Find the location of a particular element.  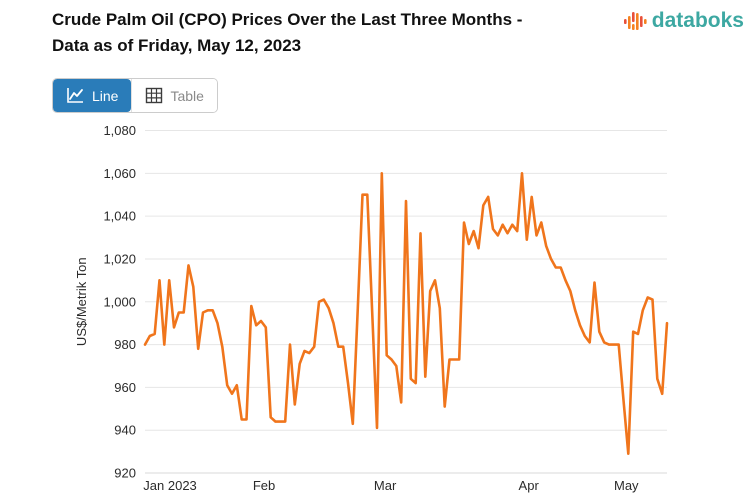

databoks-logo-text: databoks is located at coordinates (697, 20).